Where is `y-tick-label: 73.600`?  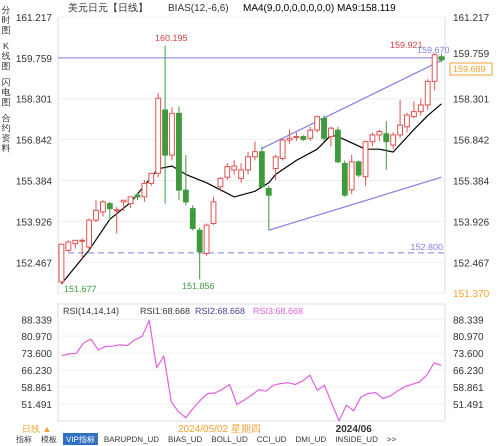 y-tick-label: 73.600 is located at coordinates (36, 354).